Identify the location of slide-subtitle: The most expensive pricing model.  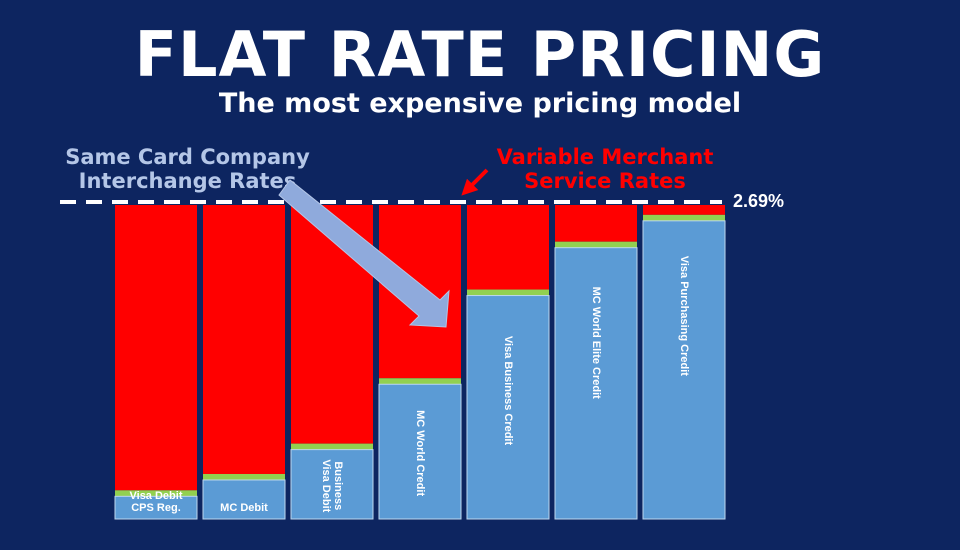
(480, 103).